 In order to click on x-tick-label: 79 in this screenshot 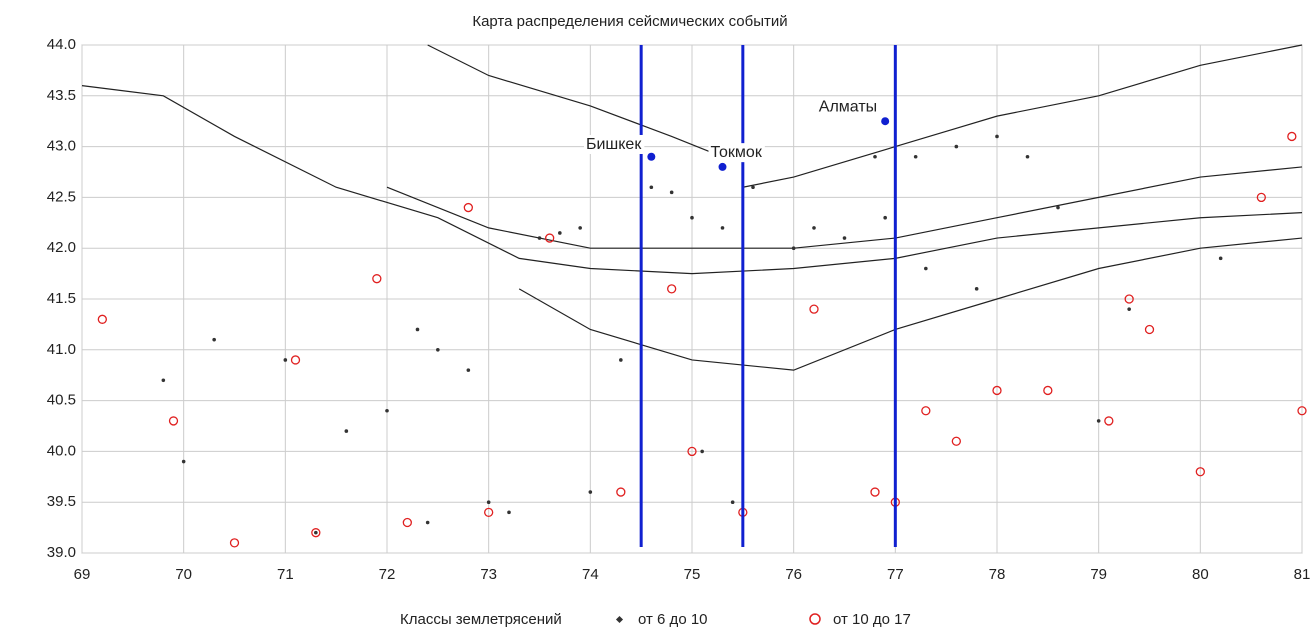, I will do `click(1098, 574)`.